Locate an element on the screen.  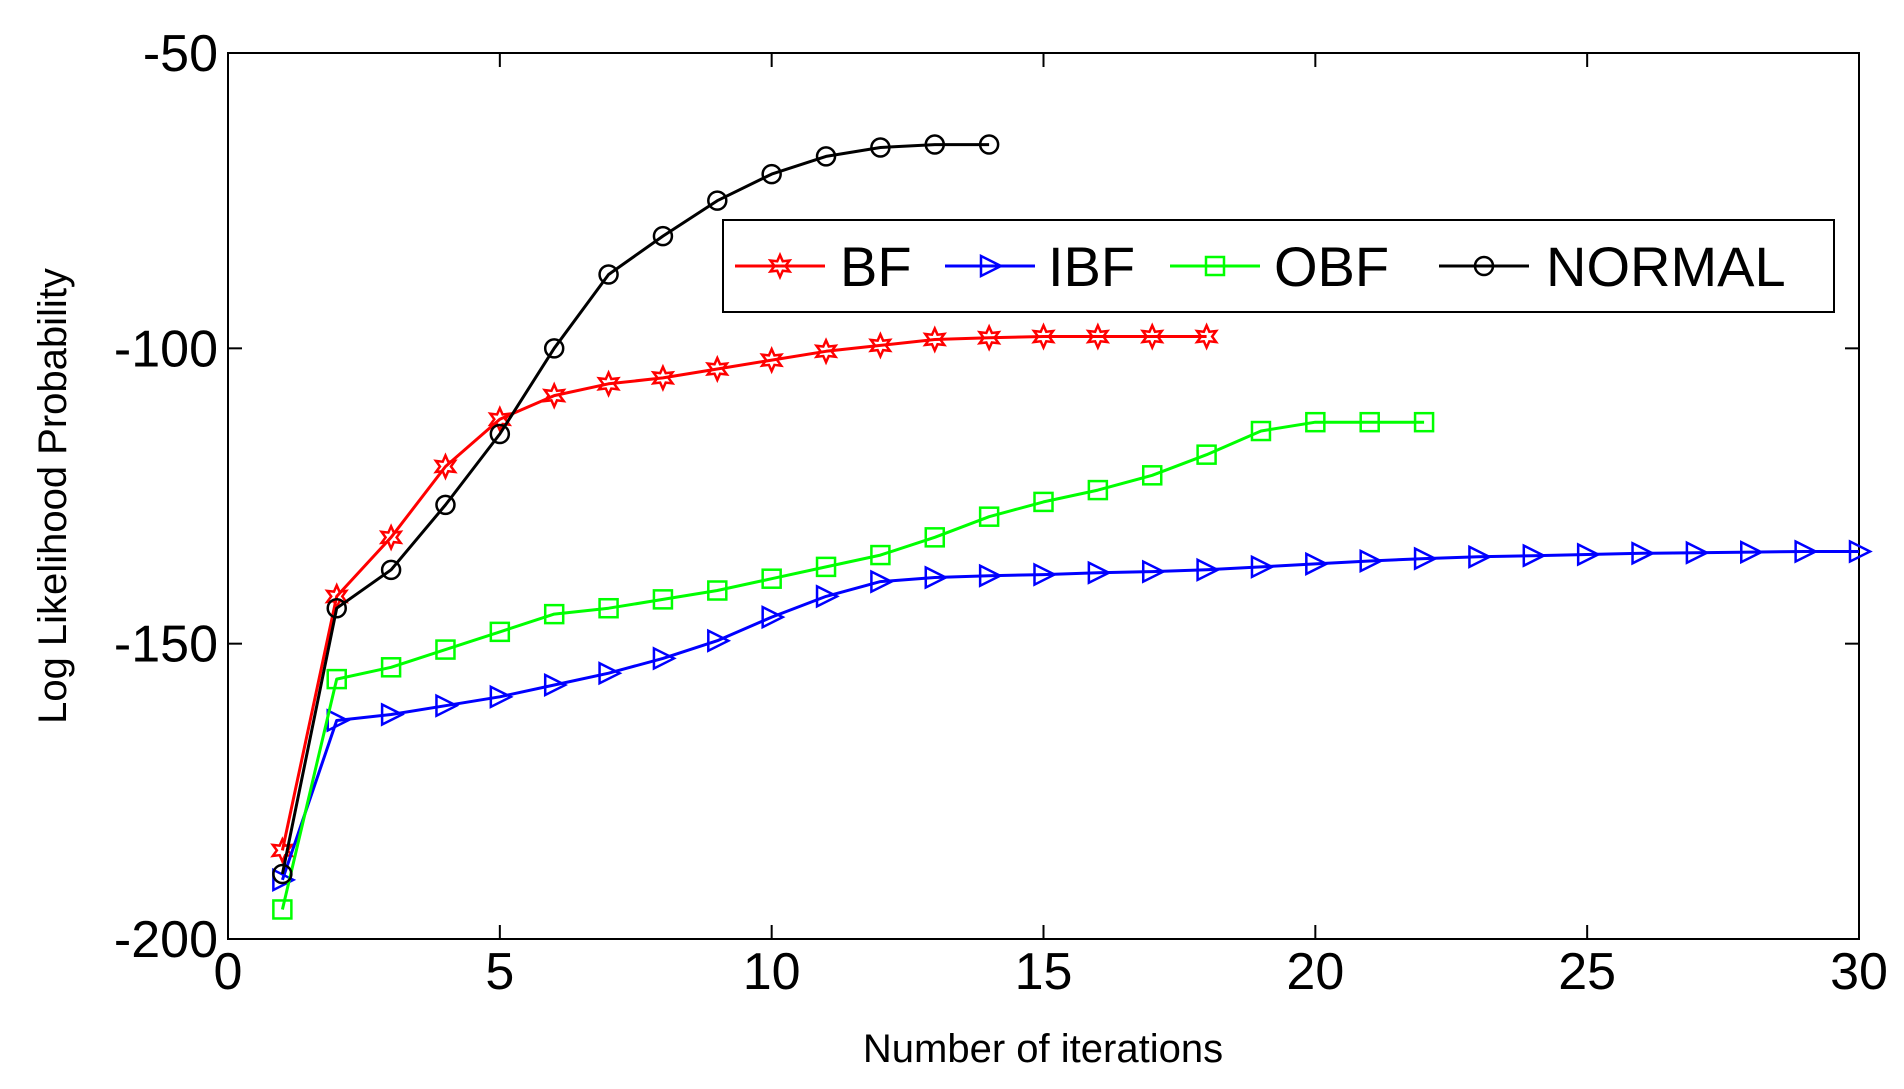
legend-marker-ibf is located at coordinates (991, 266).